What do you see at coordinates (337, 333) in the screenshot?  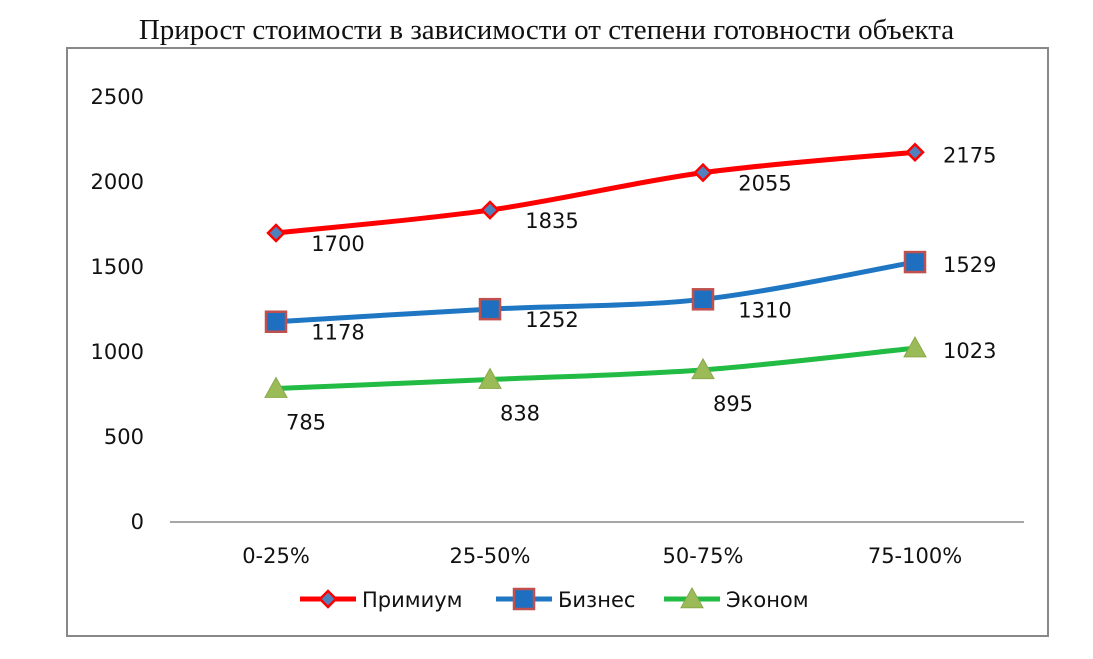 I see `data-label-business: 1178` at bounding box center [337, 333].